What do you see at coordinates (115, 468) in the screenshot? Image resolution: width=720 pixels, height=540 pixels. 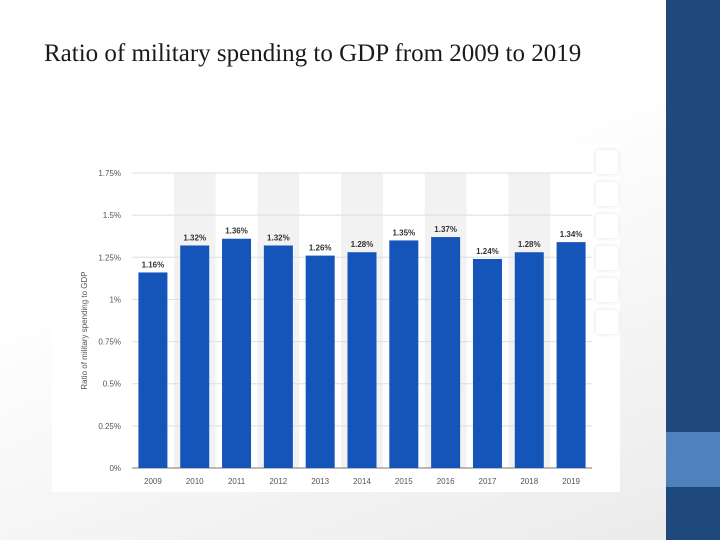 I see `y-tick-label: 0%` at bounding box center [115, 468].